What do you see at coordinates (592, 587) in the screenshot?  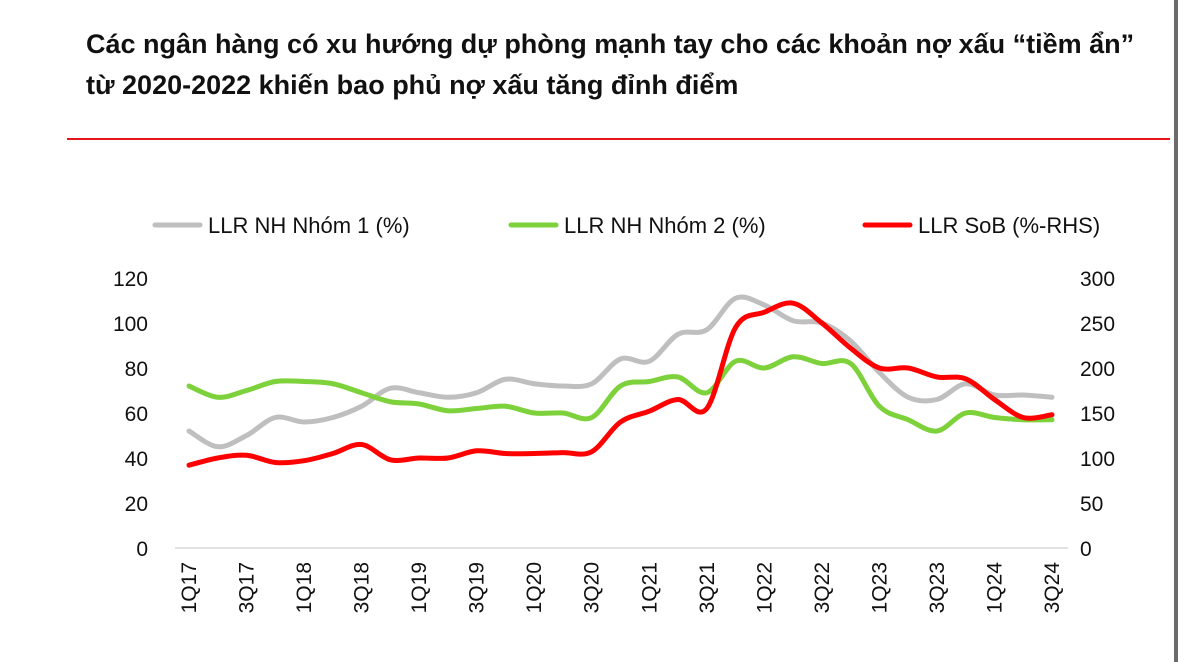 I see `x-tick-label: 3Q20` at bounding box center [592, 587].